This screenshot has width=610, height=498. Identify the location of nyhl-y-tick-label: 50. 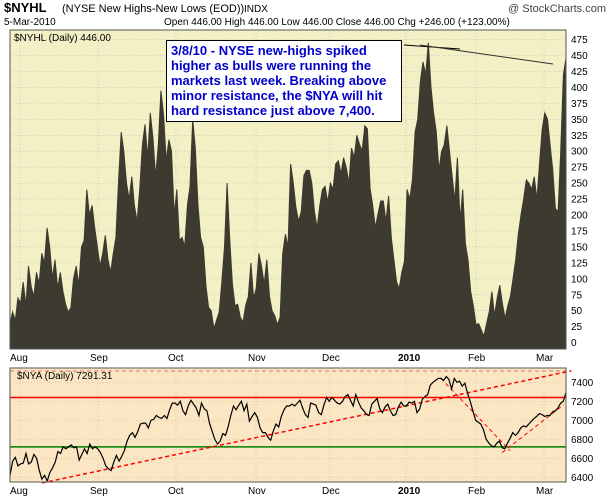
(577, 311).